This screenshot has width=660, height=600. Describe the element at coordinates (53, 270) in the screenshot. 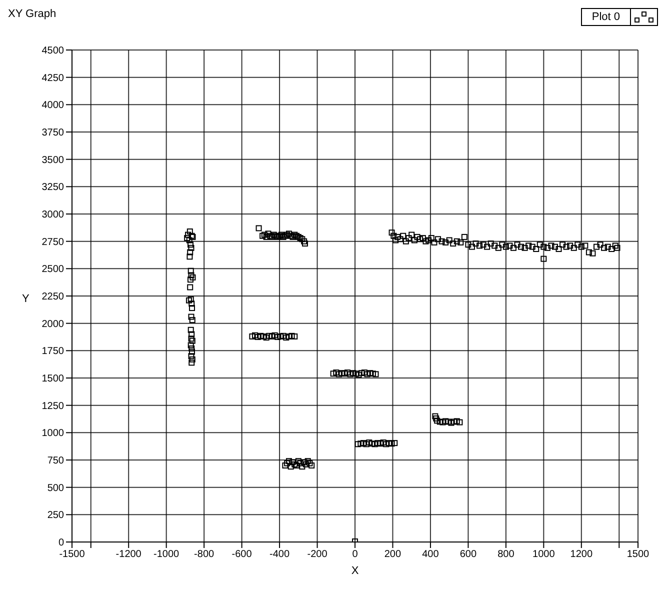

I see `y-tick-label: 2500` at that location.